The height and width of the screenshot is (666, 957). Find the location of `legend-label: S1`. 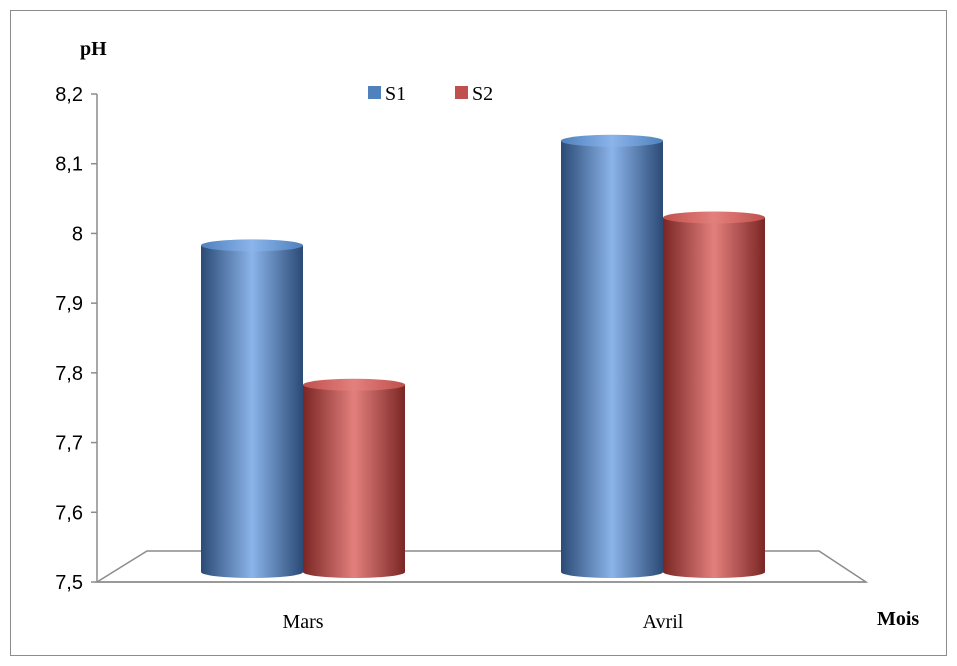

legend-label: S1 is located at coordinates (395, 94).